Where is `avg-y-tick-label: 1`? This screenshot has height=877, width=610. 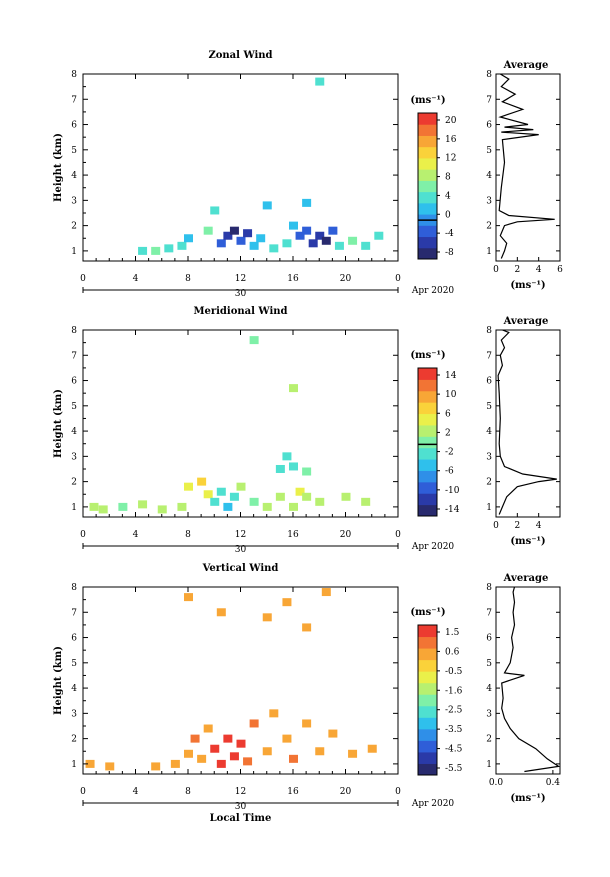
avg-y-tick-label: 1 is located at coordinates (489, 252).